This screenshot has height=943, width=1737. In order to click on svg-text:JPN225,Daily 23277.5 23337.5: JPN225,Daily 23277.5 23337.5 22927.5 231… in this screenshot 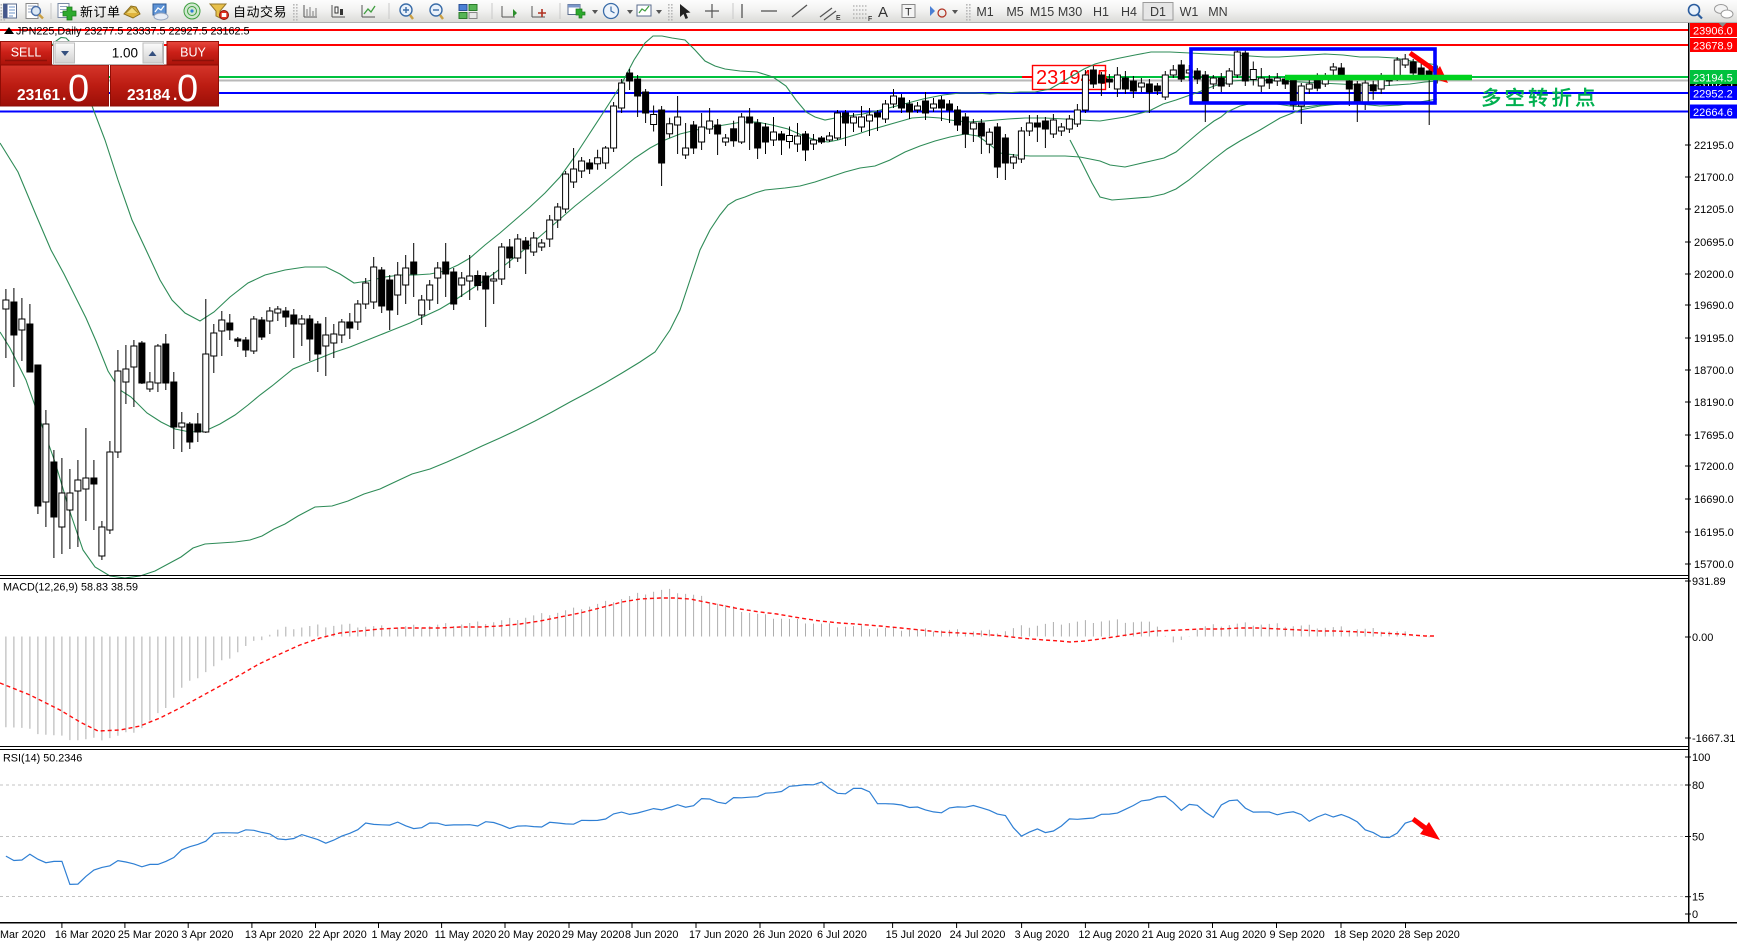, I will do `click(133, 32)`.